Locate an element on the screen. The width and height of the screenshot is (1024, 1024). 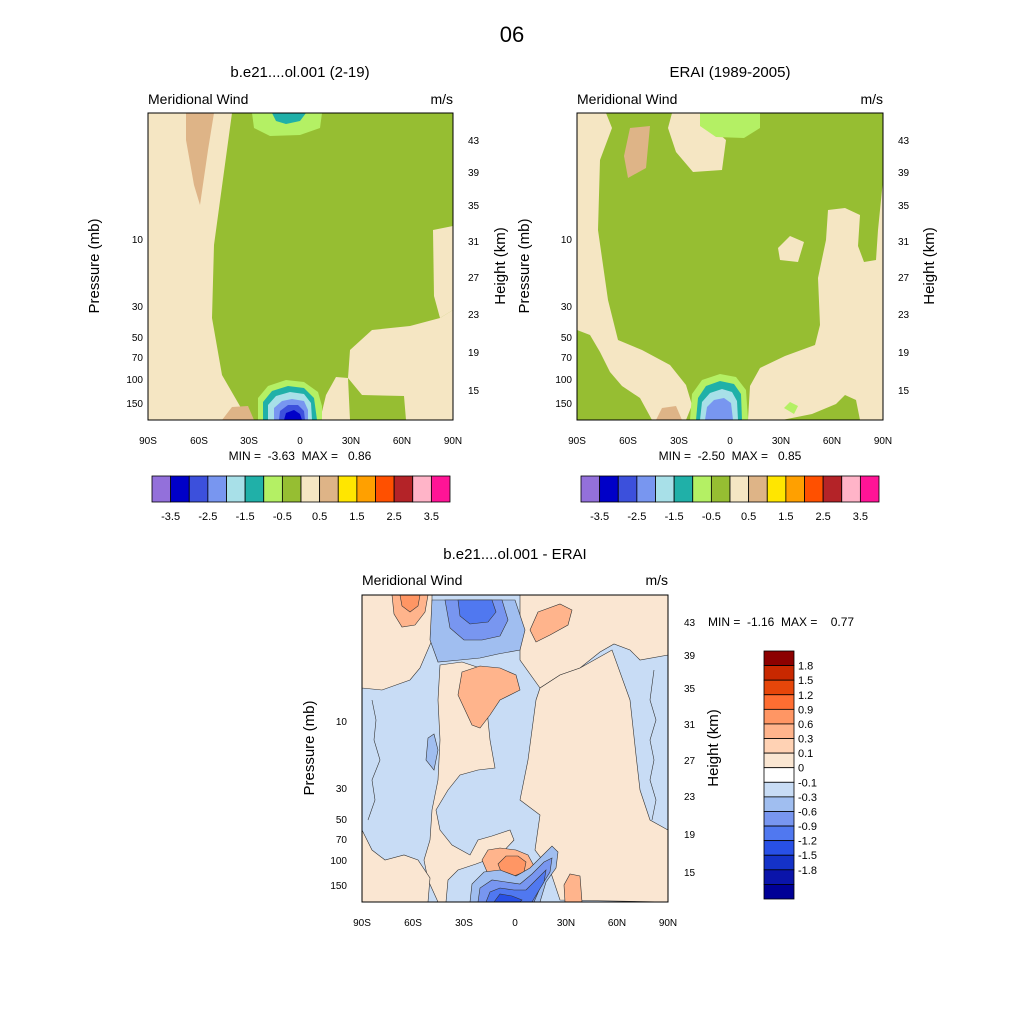
colorbar-label: -1.8 is located at coordinates (807, 871).